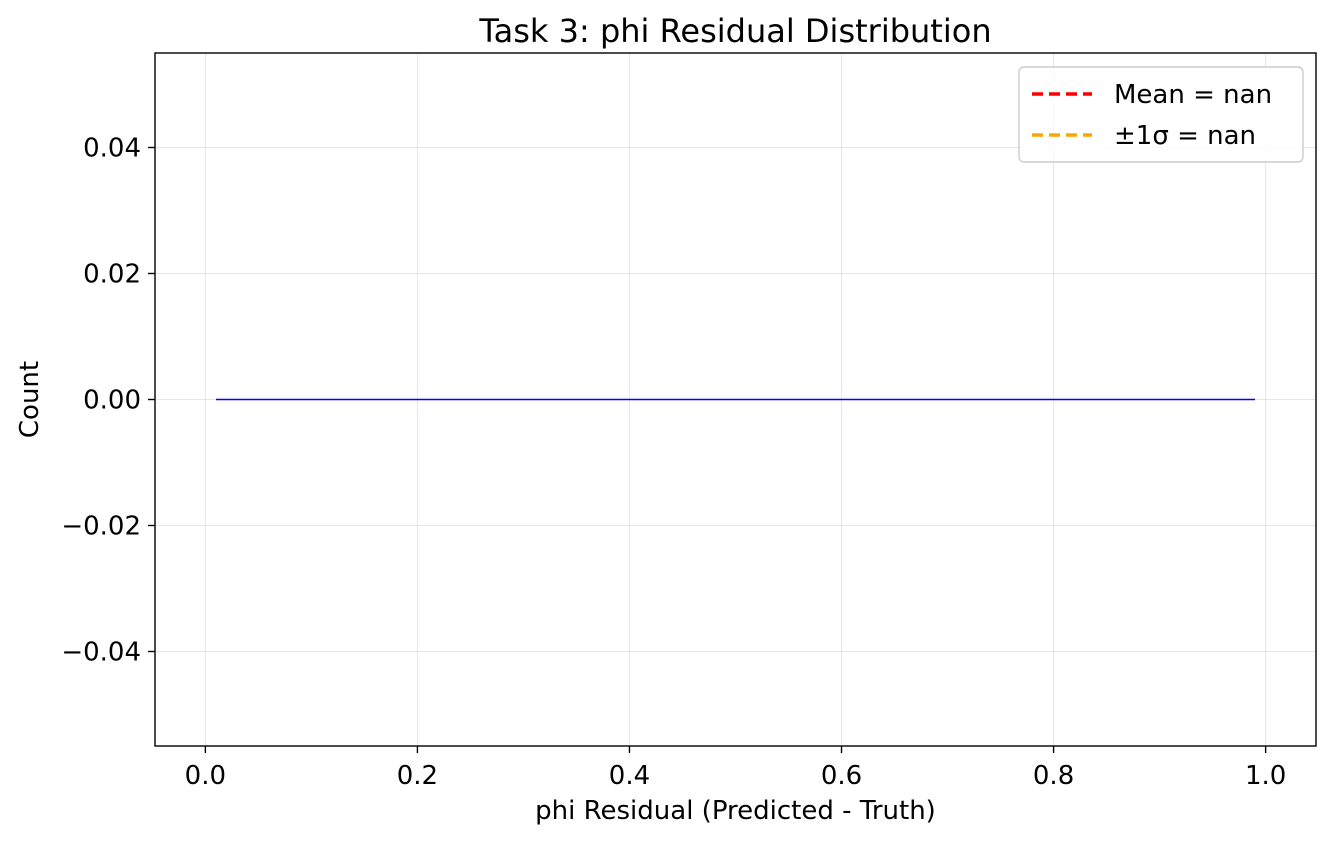 The height and width of the screenshot is (845, 1332). What do you see at coordinates (734, 31) in the screenshot?
I see `chart-title: Task 3: phi Residual Distribution` at bounding box center [734, 31].